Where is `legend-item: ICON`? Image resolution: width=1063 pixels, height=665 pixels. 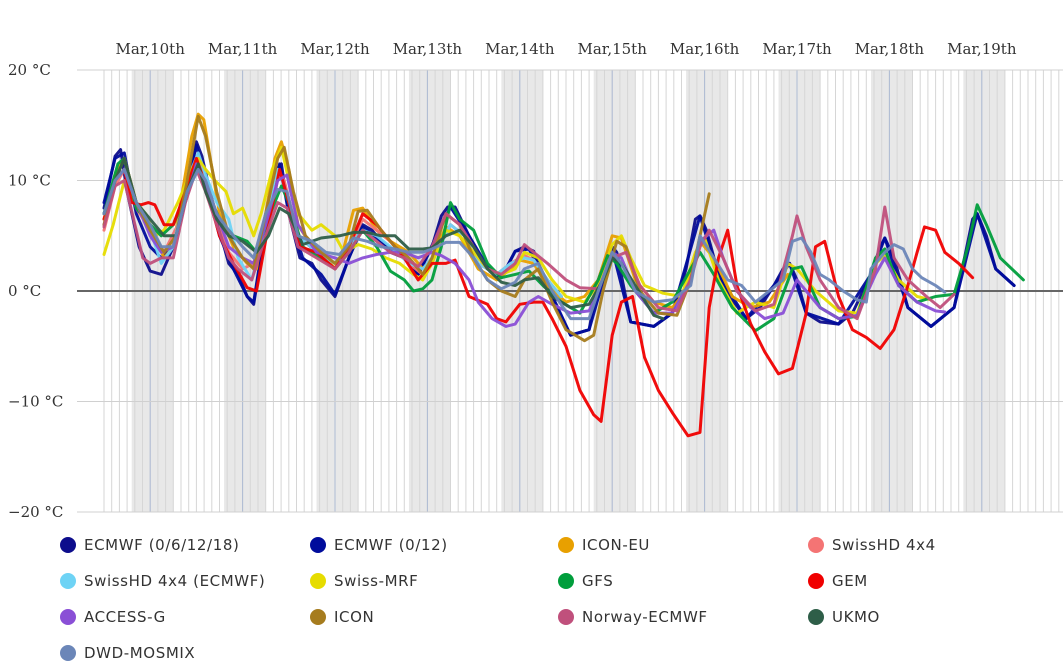 legend-item: ICON is located at coordinates (342, 617).